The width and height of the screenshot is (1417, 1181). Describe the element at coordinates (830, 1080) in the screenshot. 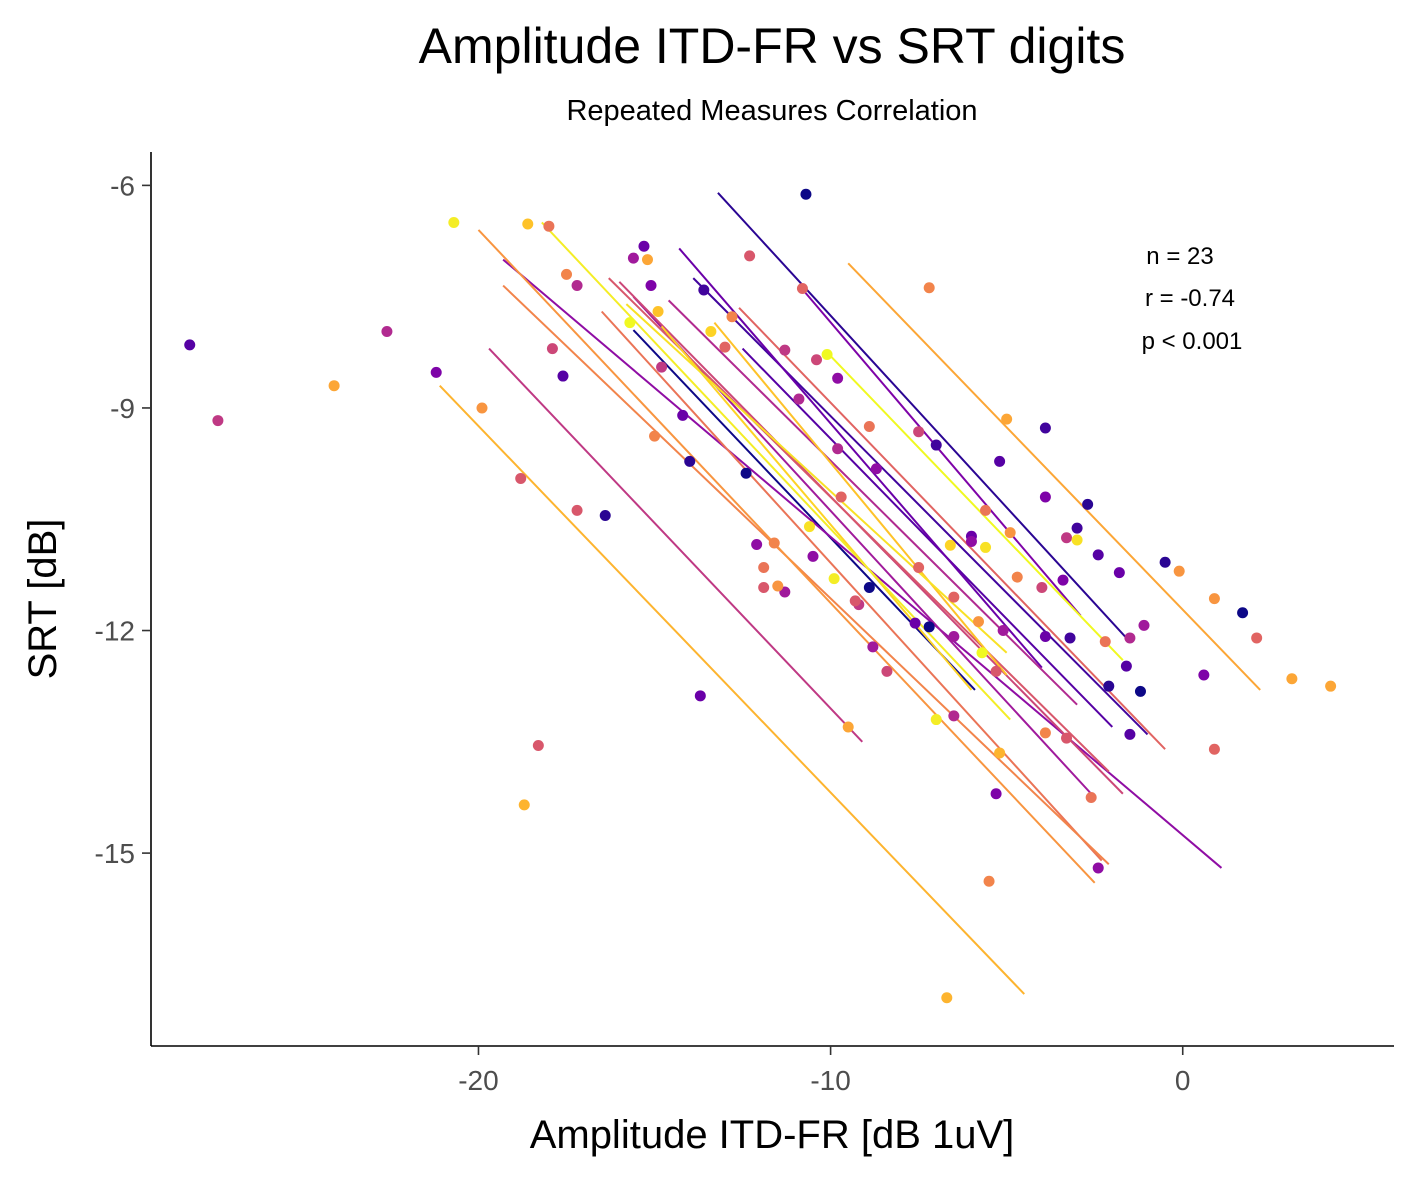

I see `x-tick-label: -10` at that location.